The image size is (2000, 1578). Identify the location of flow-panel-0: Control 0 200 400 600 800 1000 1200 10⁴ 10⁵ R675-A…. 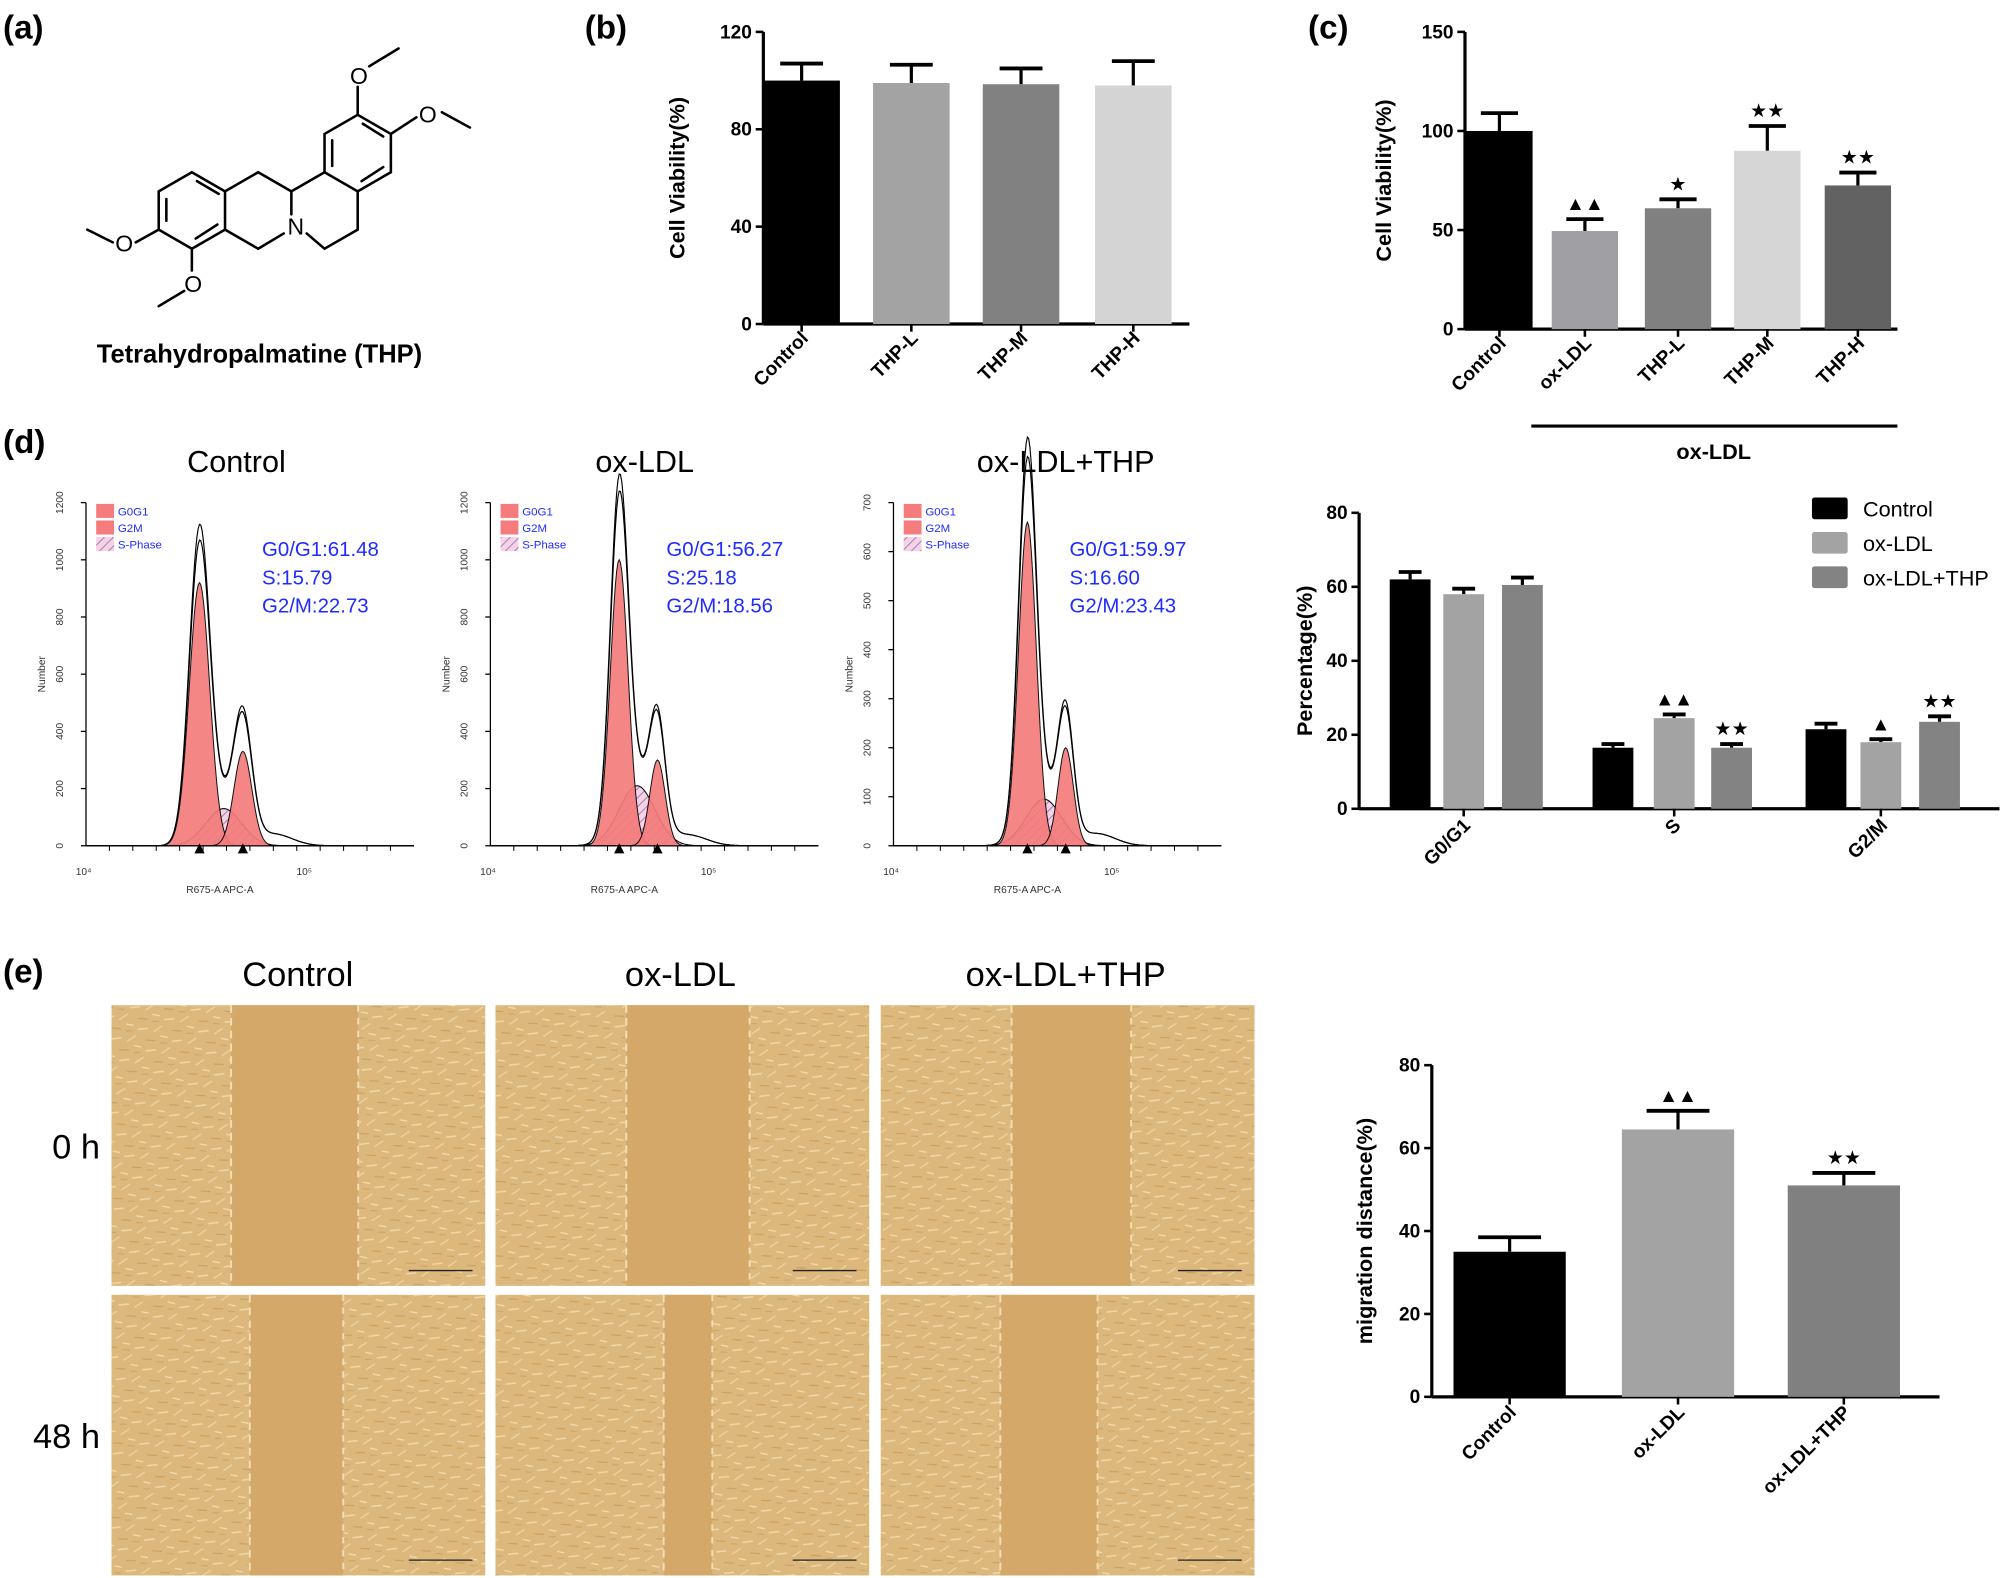
(225, 670).